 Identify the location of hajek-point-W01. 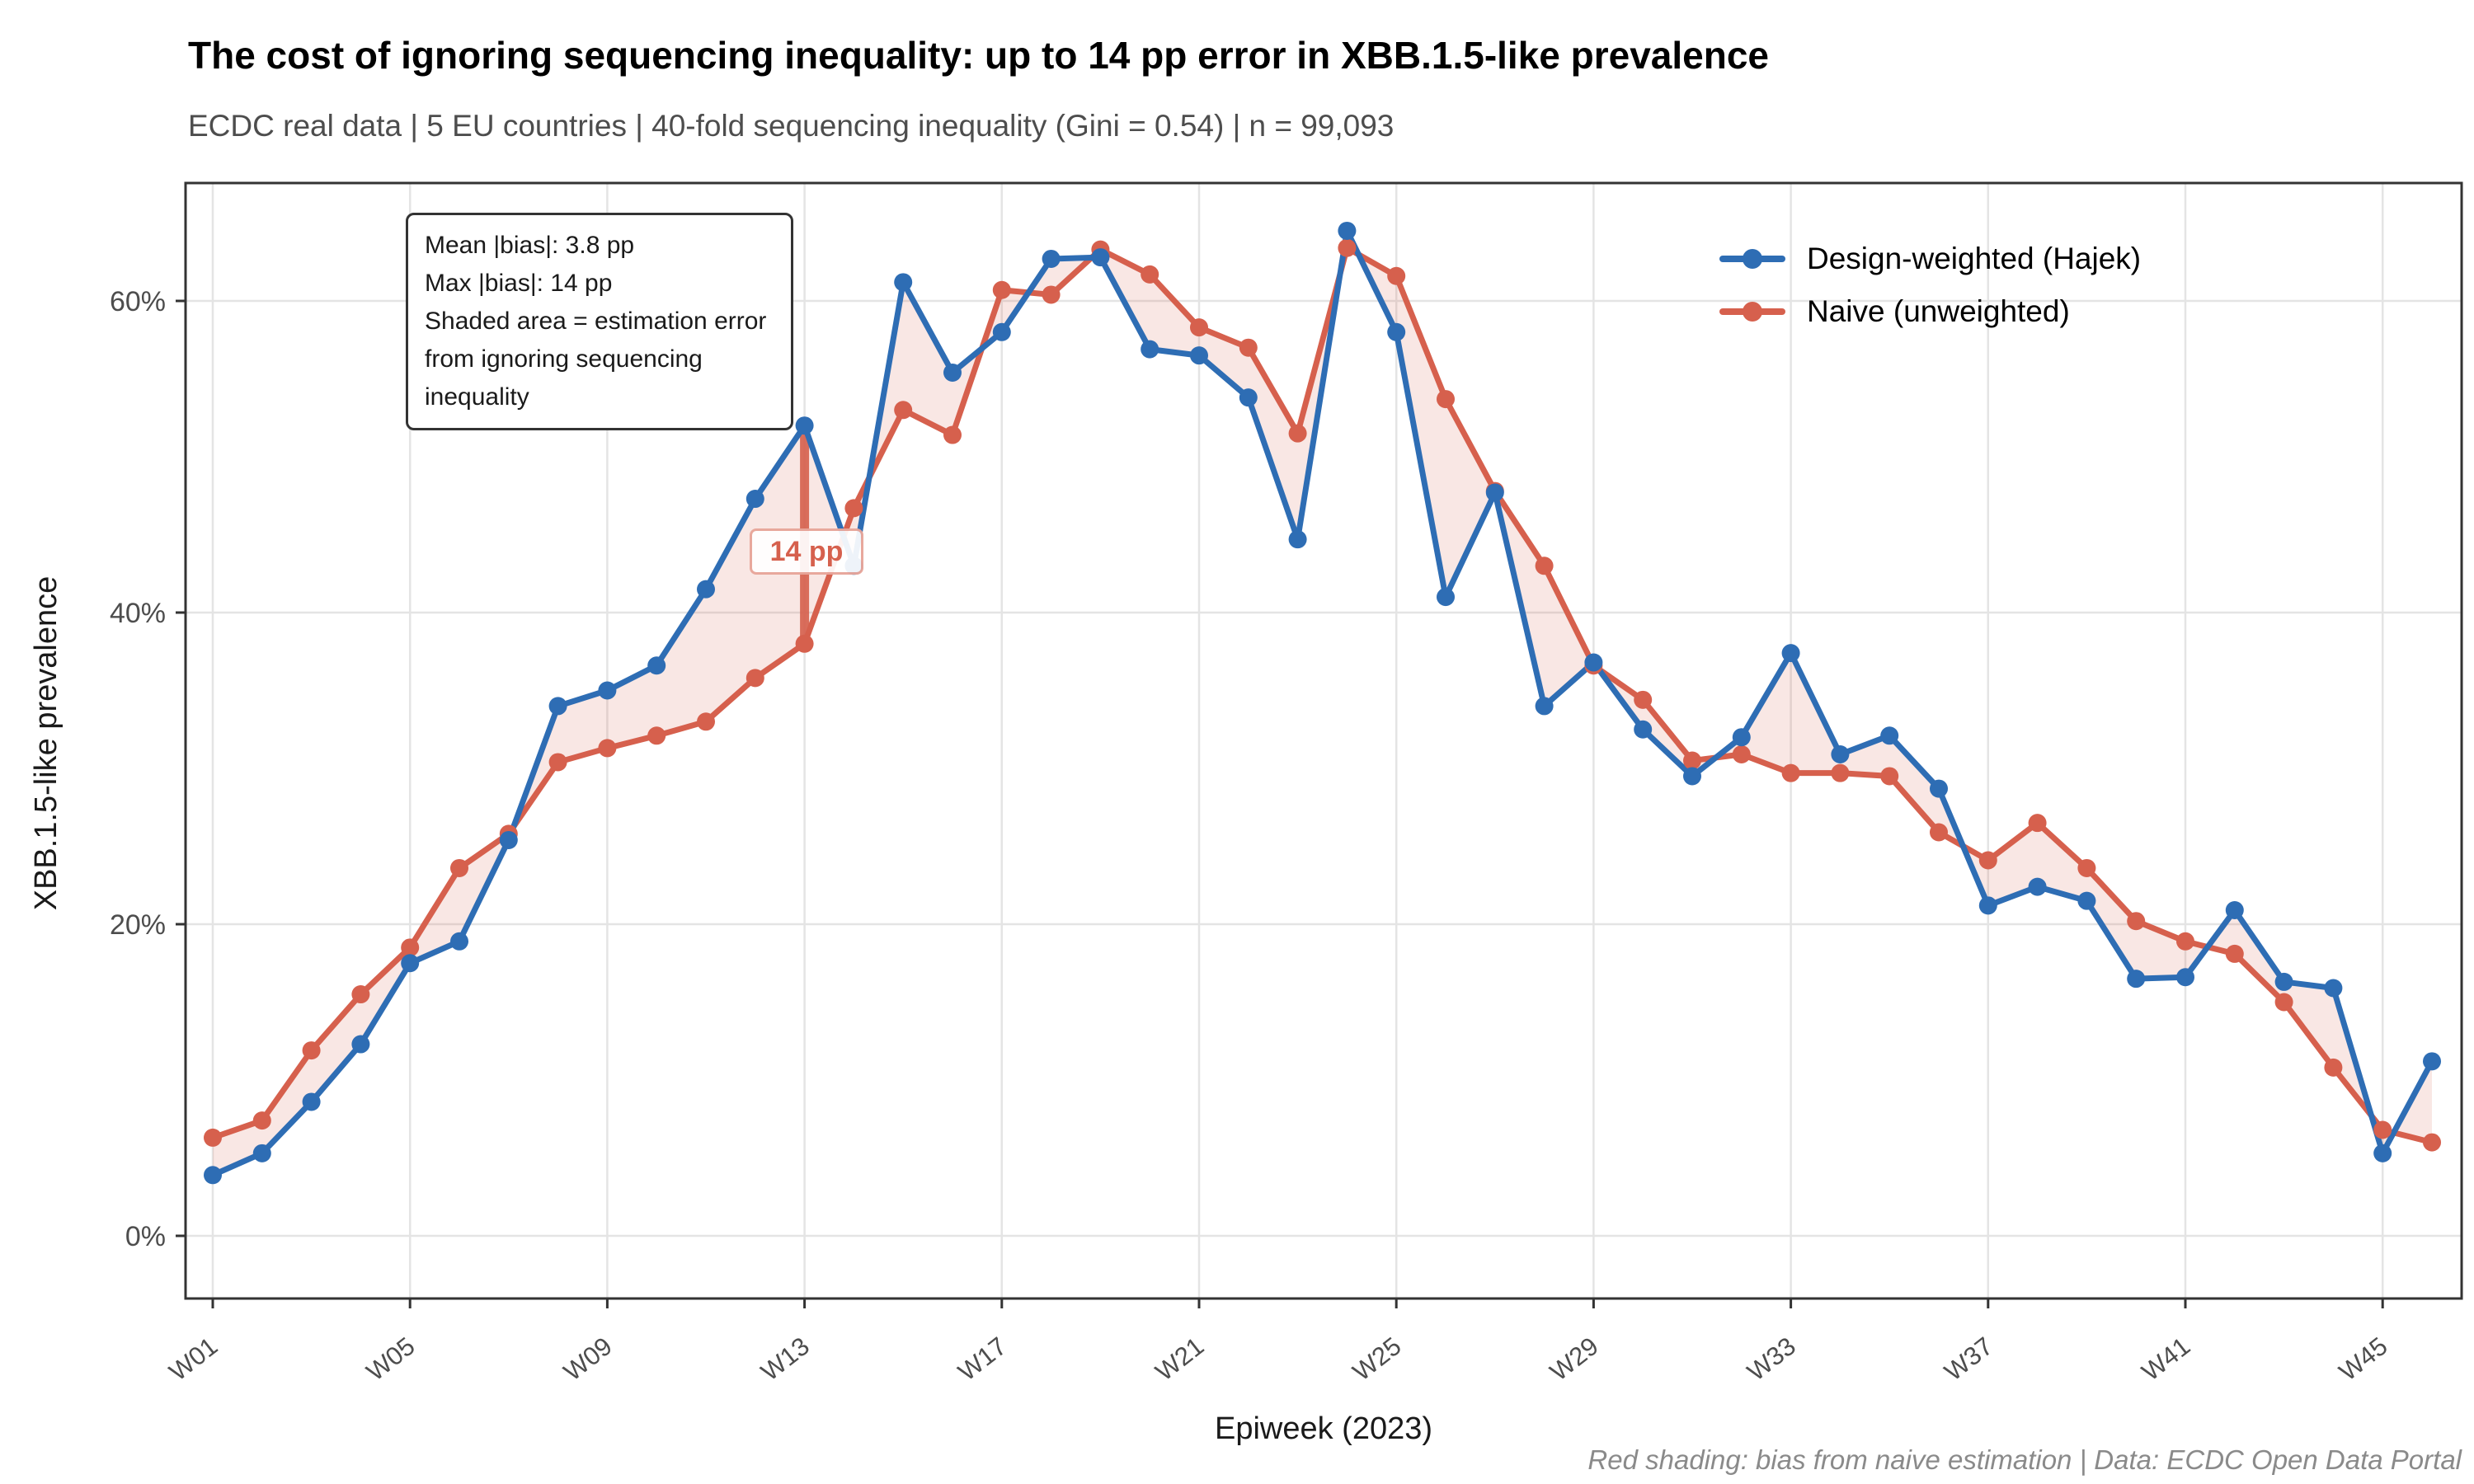
(213, 1175).